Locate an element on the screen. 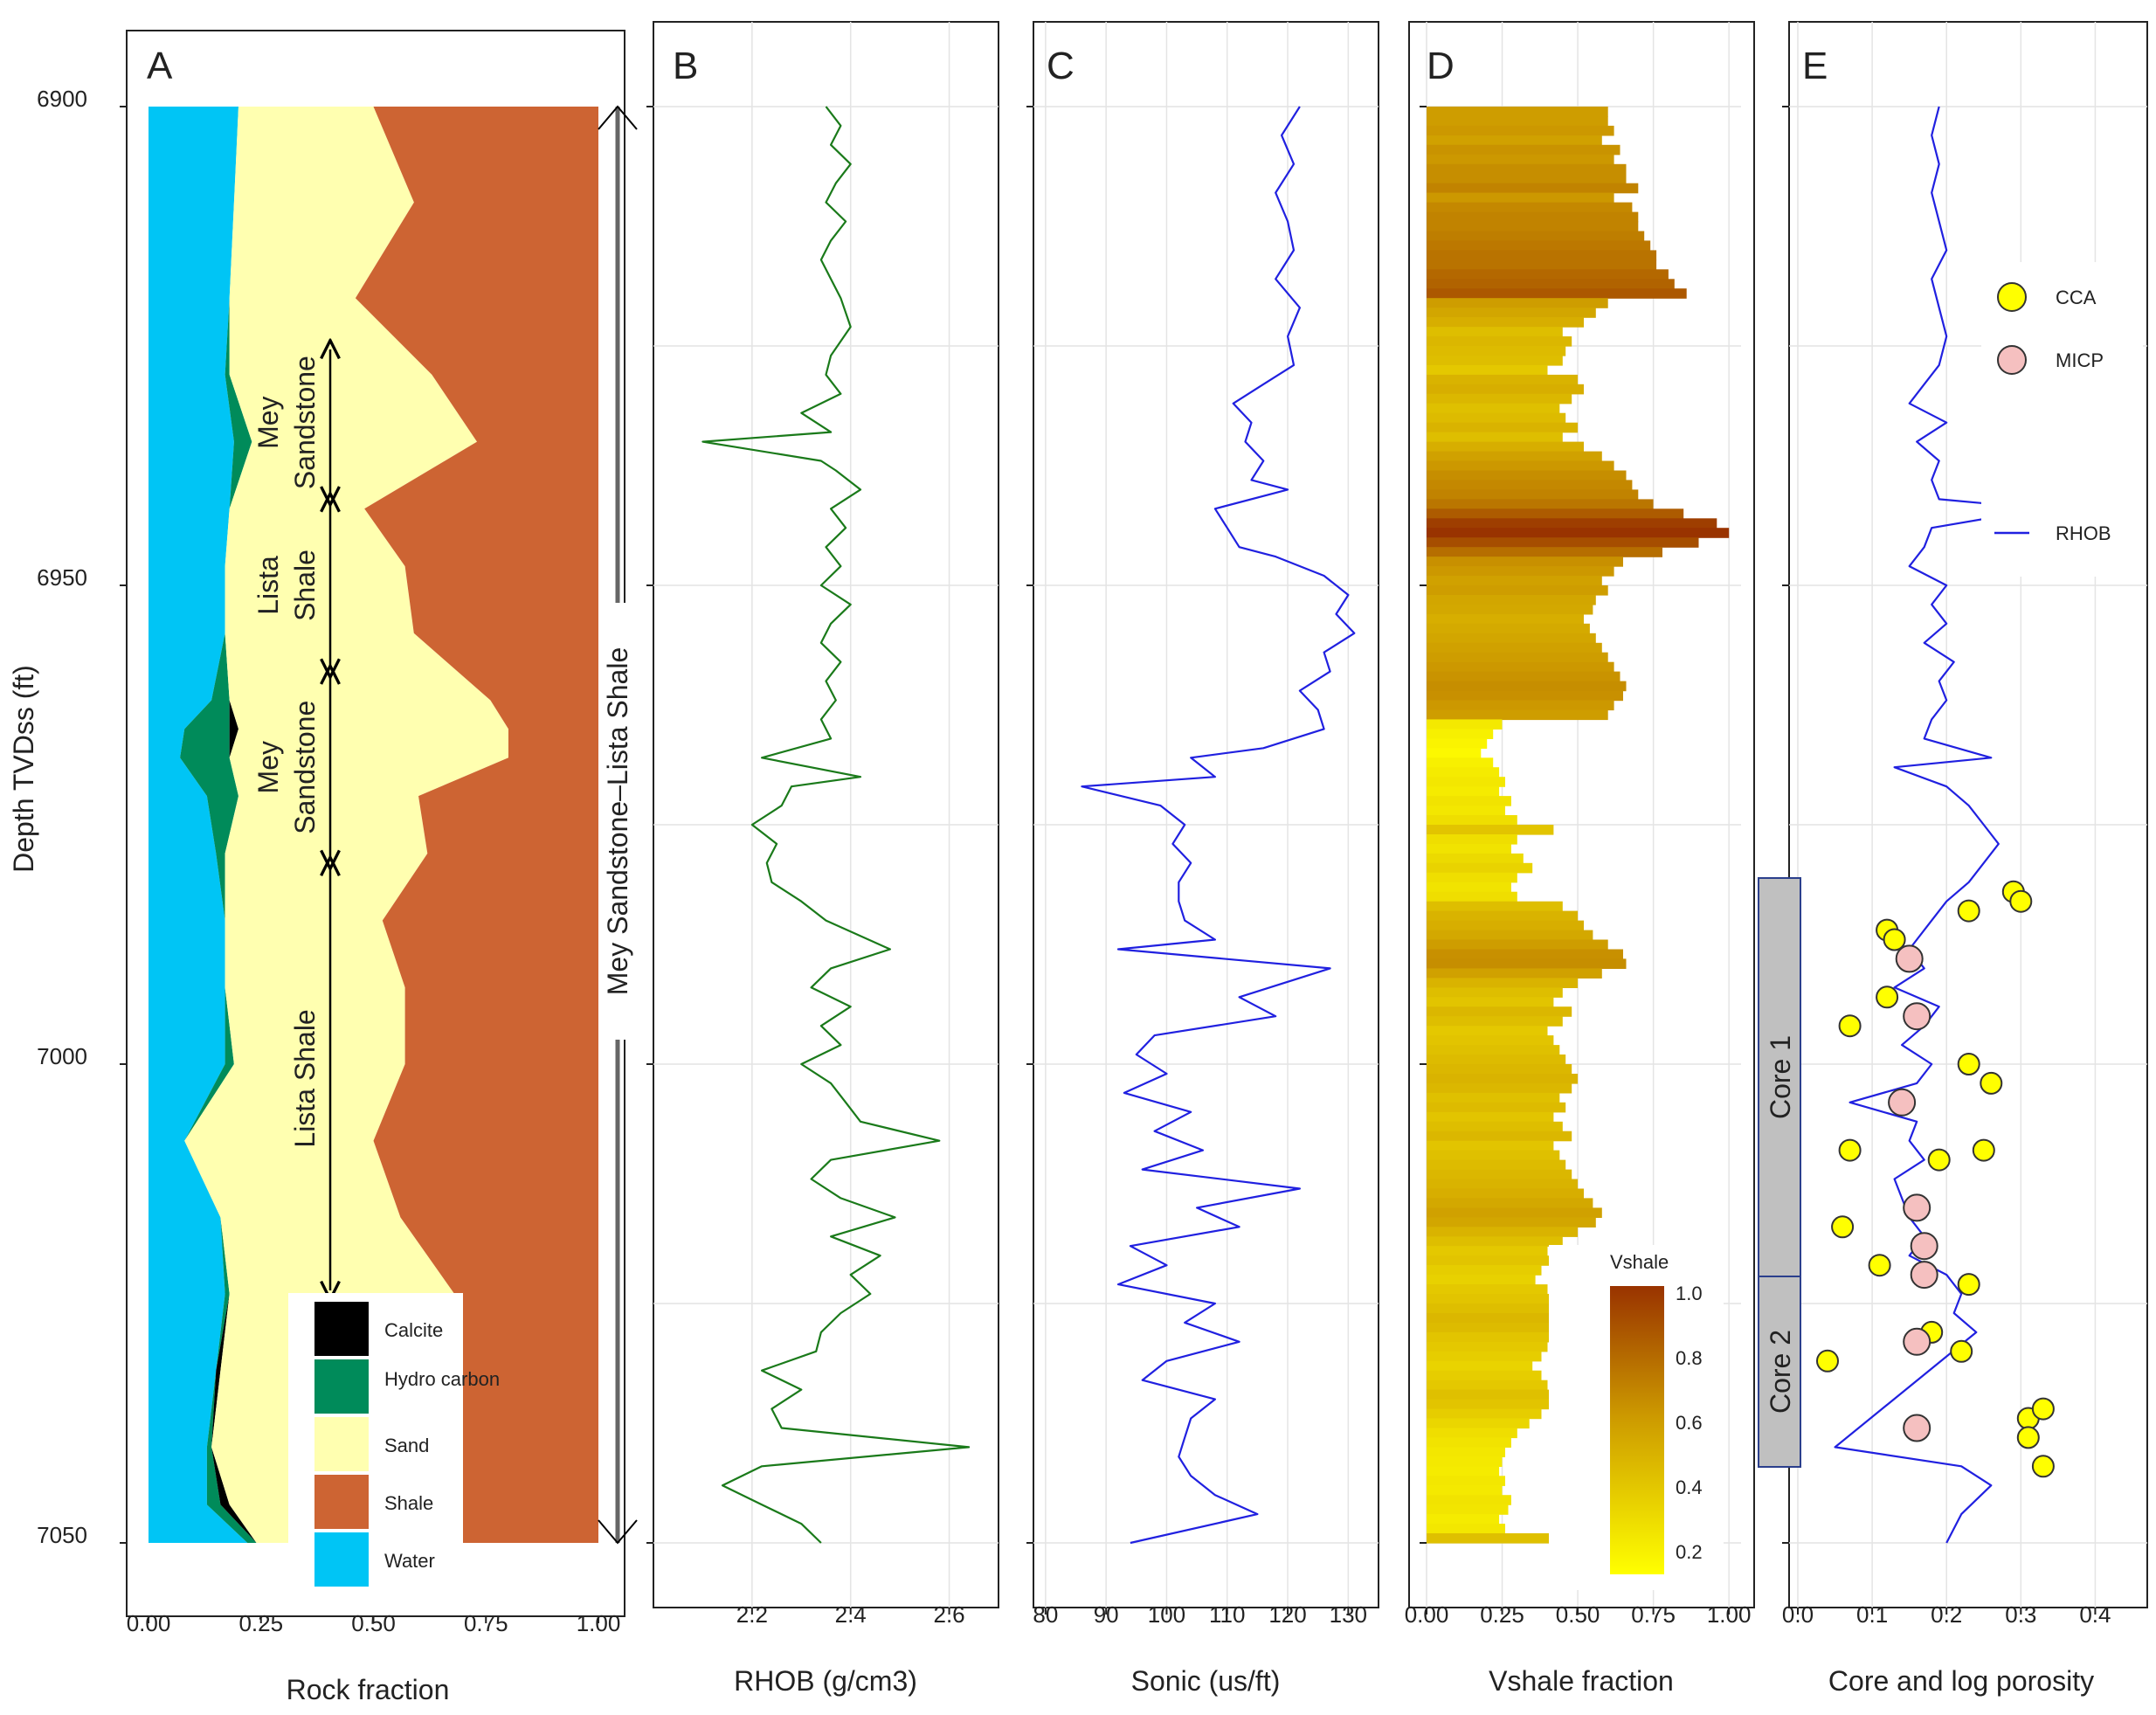  panel-b-rhob is located at coordinates (836, 825).